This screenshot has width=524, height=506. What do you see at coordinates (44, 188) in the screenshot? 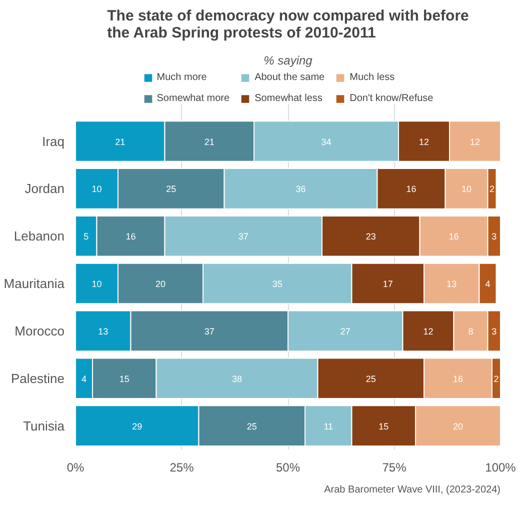
I see `y-tick-label: Jordan` at bounding box center [44, 188].